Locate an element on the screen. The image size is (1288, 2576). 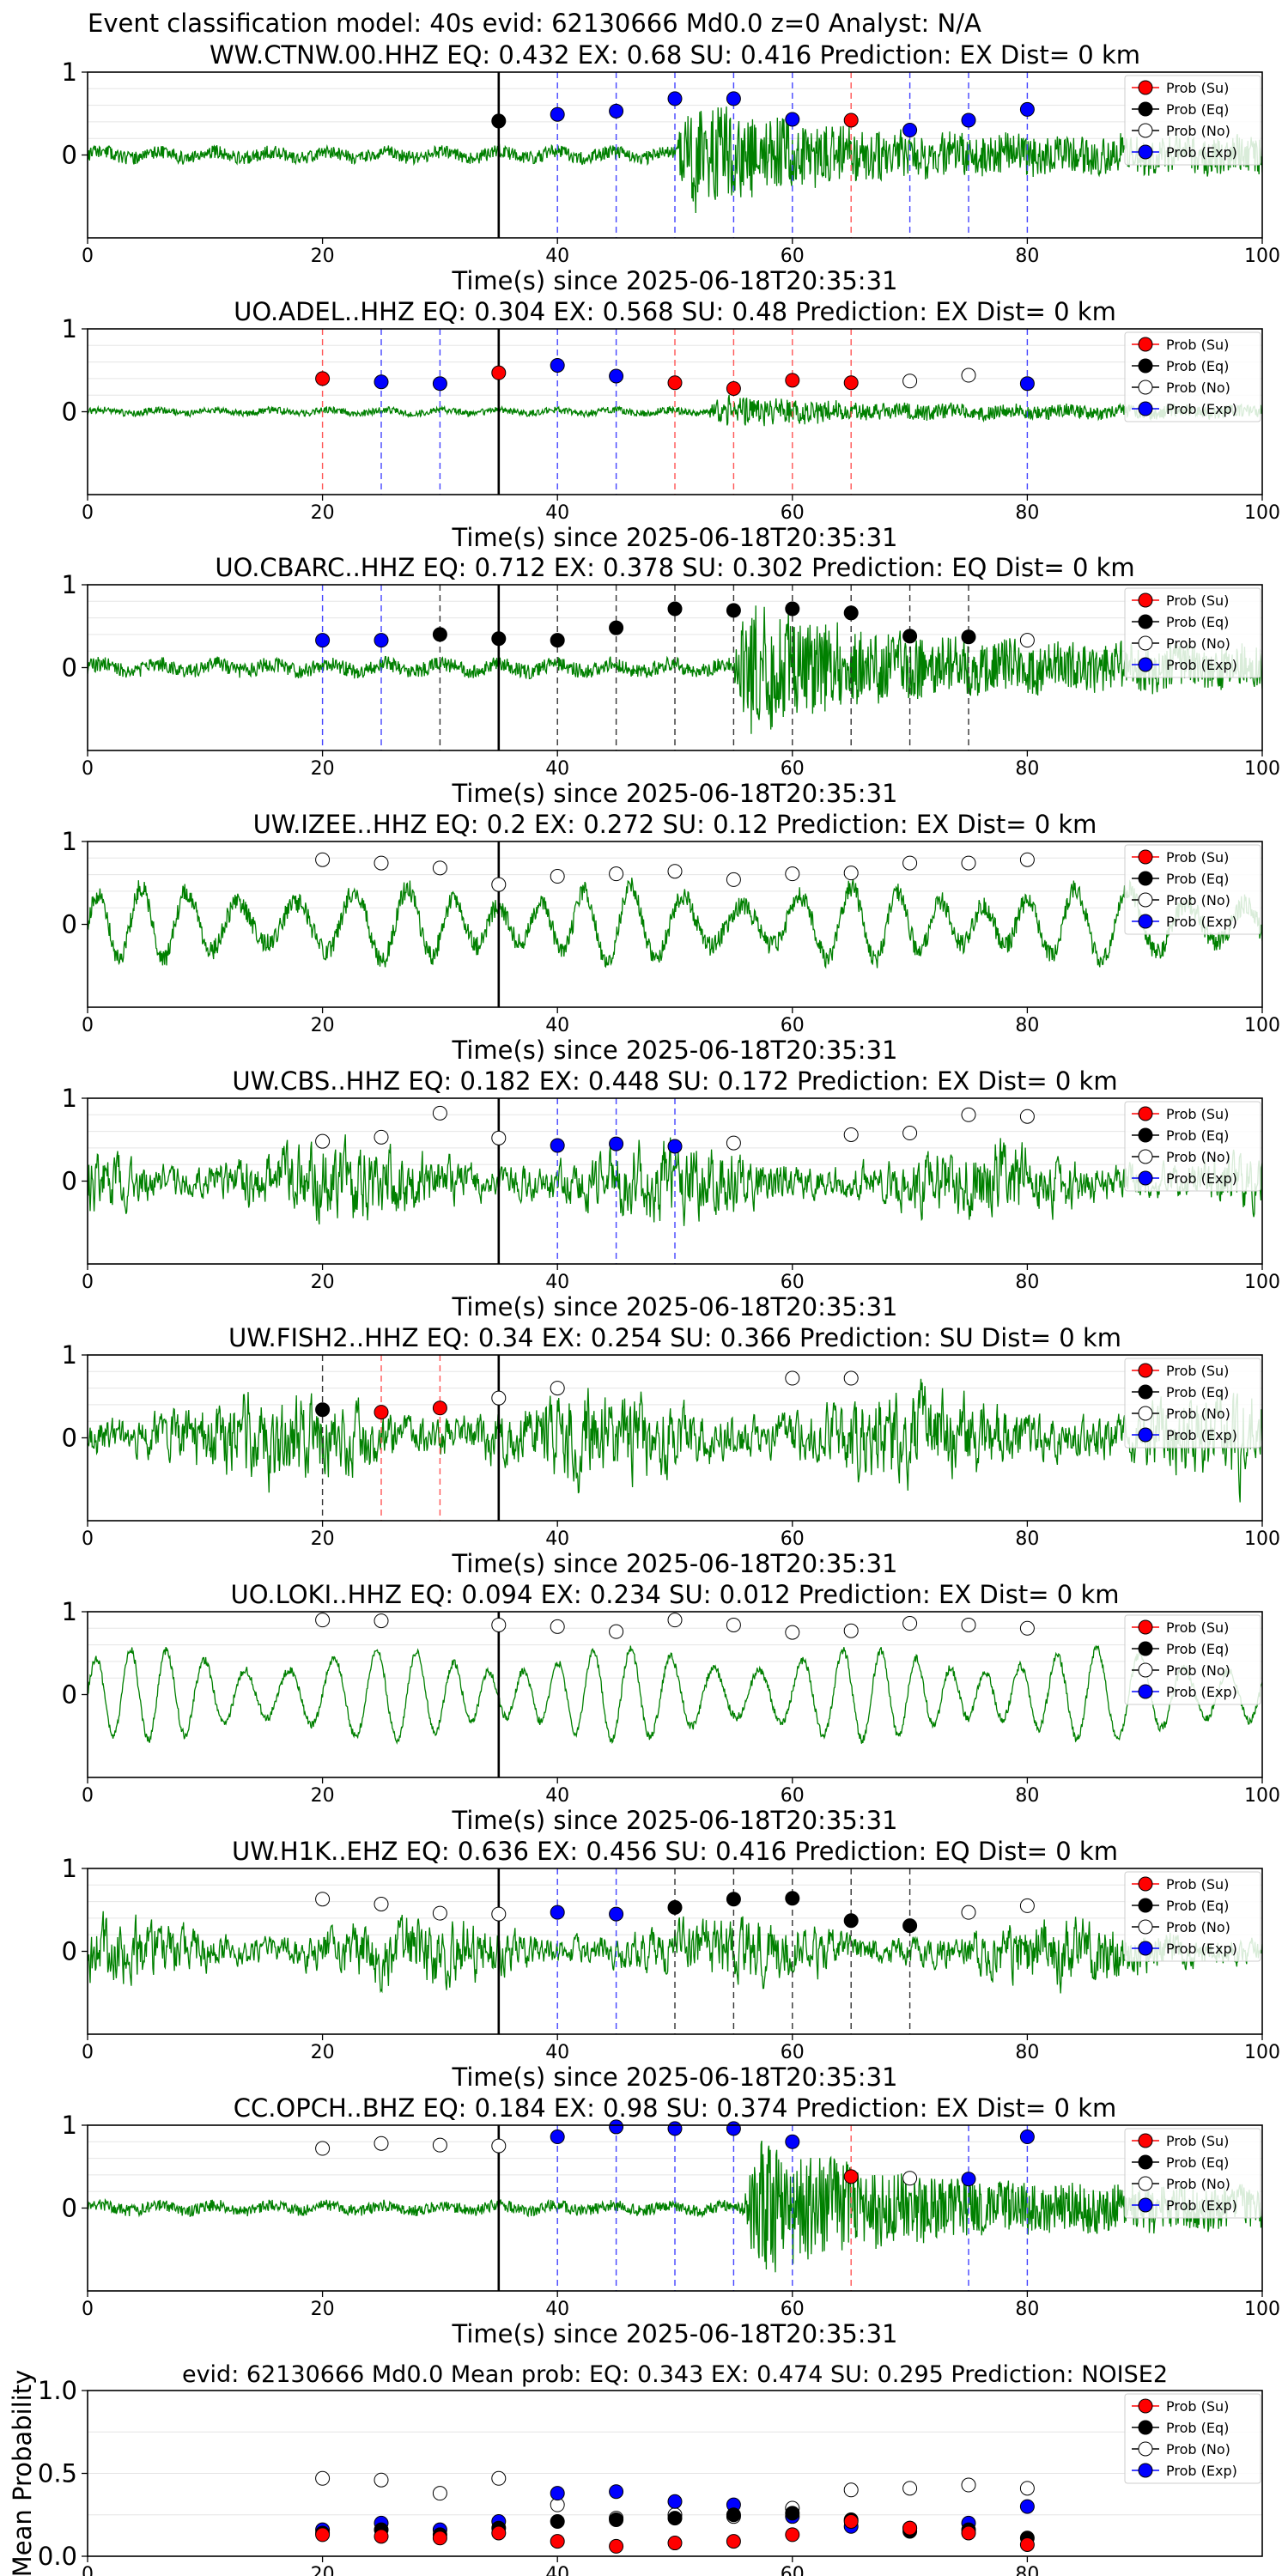
x-tick-label: 60 is located at coordinates (793, 769).